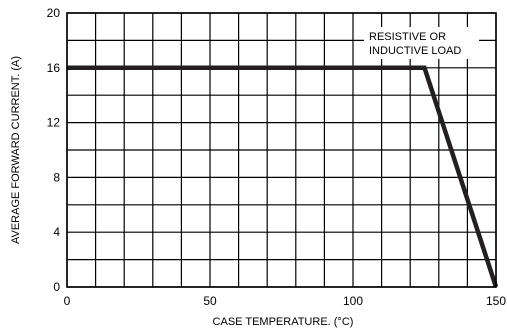  I want to click on x-tick-labels: 0 50 100 150, so click(285, 301).